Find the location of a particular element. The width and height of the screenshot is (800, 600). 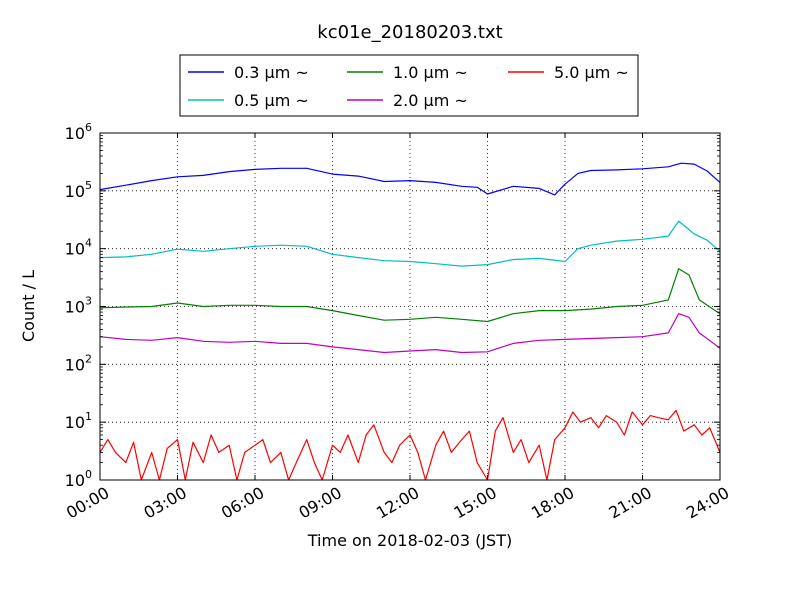

y-tick-label: 10¹ is located at coordinates (78, 421).